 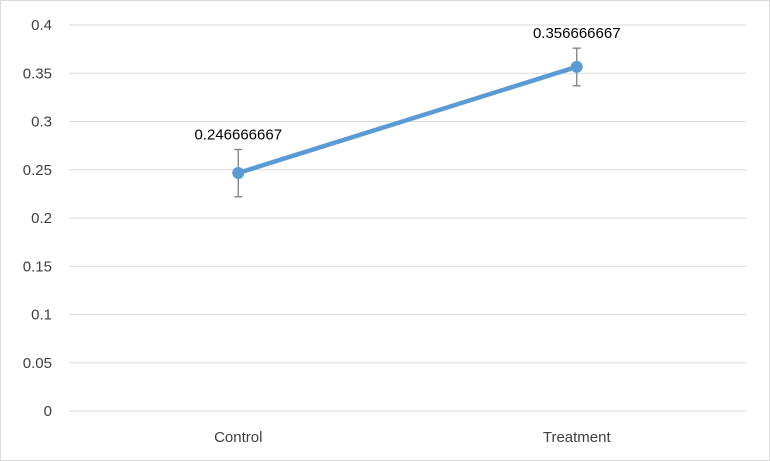 I want to click on y-tick-label: 0.2, so click(x=41, y=218).